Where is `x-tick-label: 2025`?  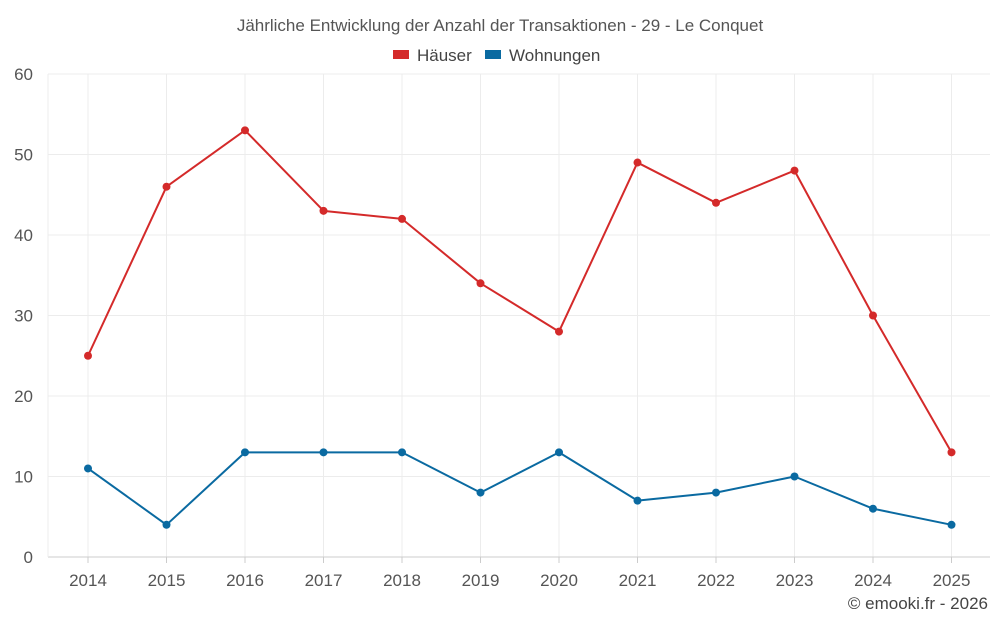 x-tick-label: 2025 is located at coordinates (952, 580).